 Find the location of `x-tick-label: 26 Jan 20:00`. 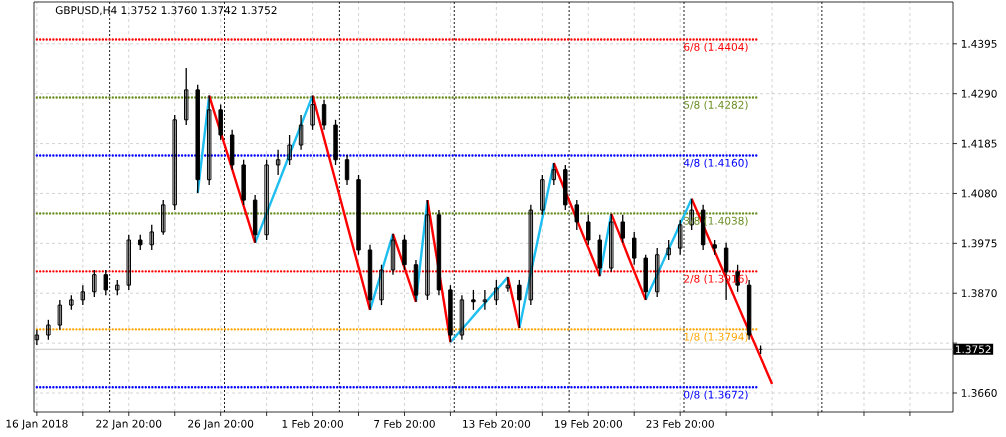

x-tick-label: 26 Jan 20:00 is located at coordinates (221, 424).